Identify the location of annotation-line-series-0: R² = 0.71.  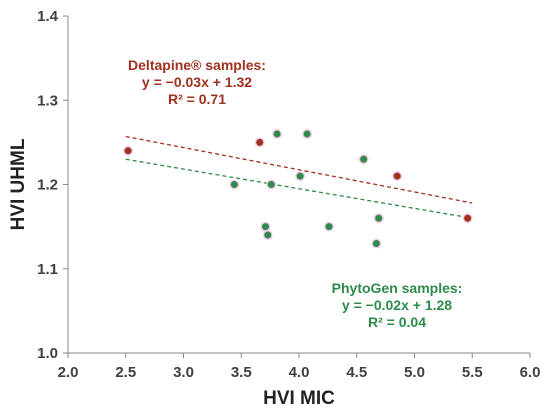
(197, 99).